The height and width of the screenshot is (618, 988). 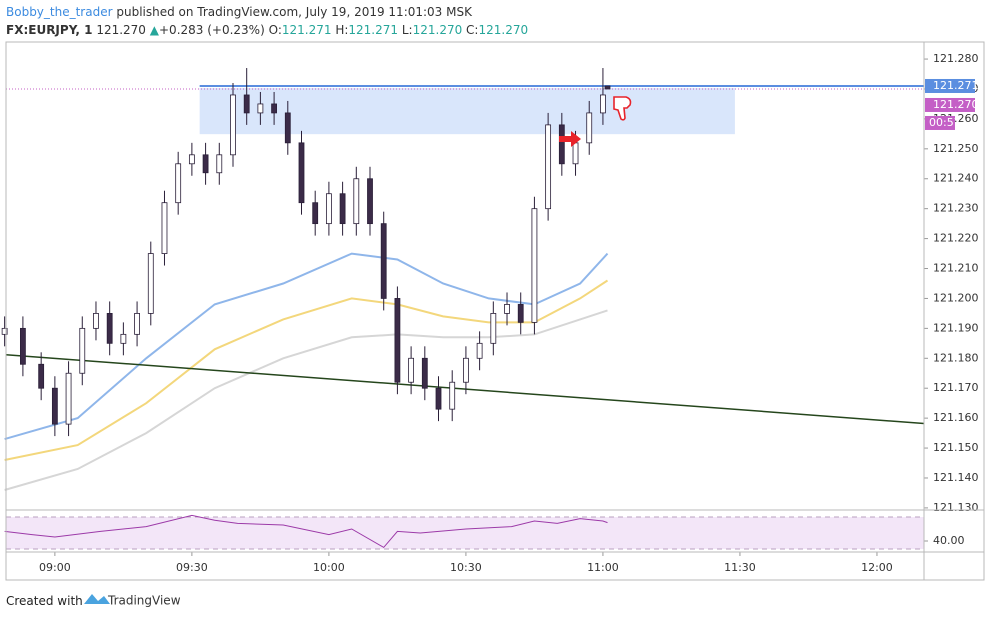 What do you see at coordinates (49, 30) in the screenshot?
I see `symbol: FX:EURJPY, 1` at bounding box center [49, 30].